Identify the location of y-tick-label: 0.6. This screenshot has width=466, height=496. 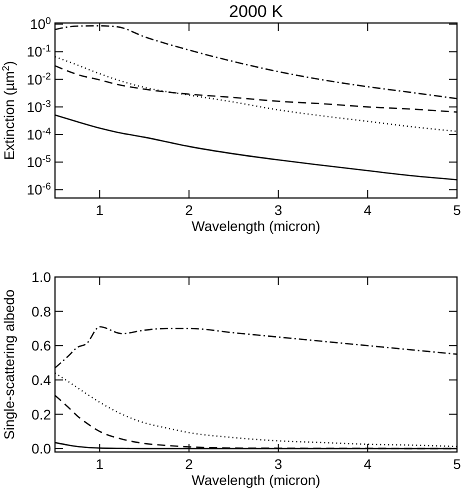
(42, 346).